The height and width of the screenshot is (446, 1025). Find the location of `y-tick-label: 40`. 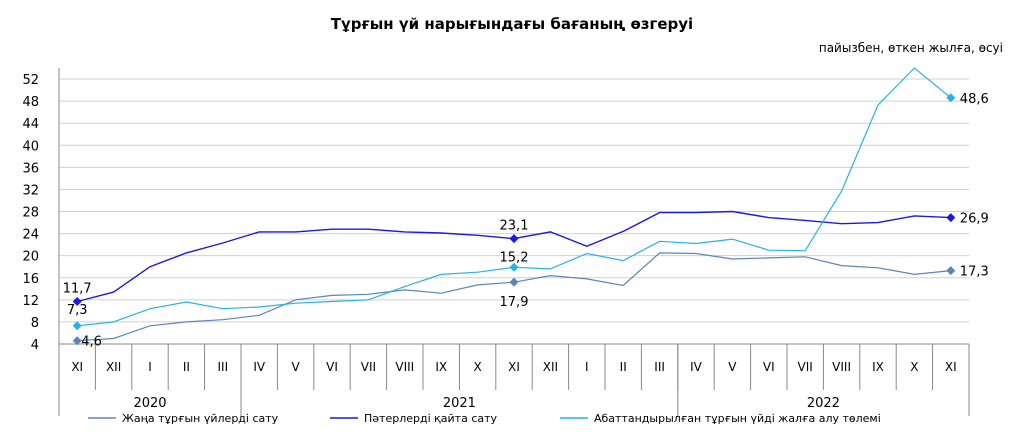

y-tick-label: 40 is located at coordinates (30, 146).